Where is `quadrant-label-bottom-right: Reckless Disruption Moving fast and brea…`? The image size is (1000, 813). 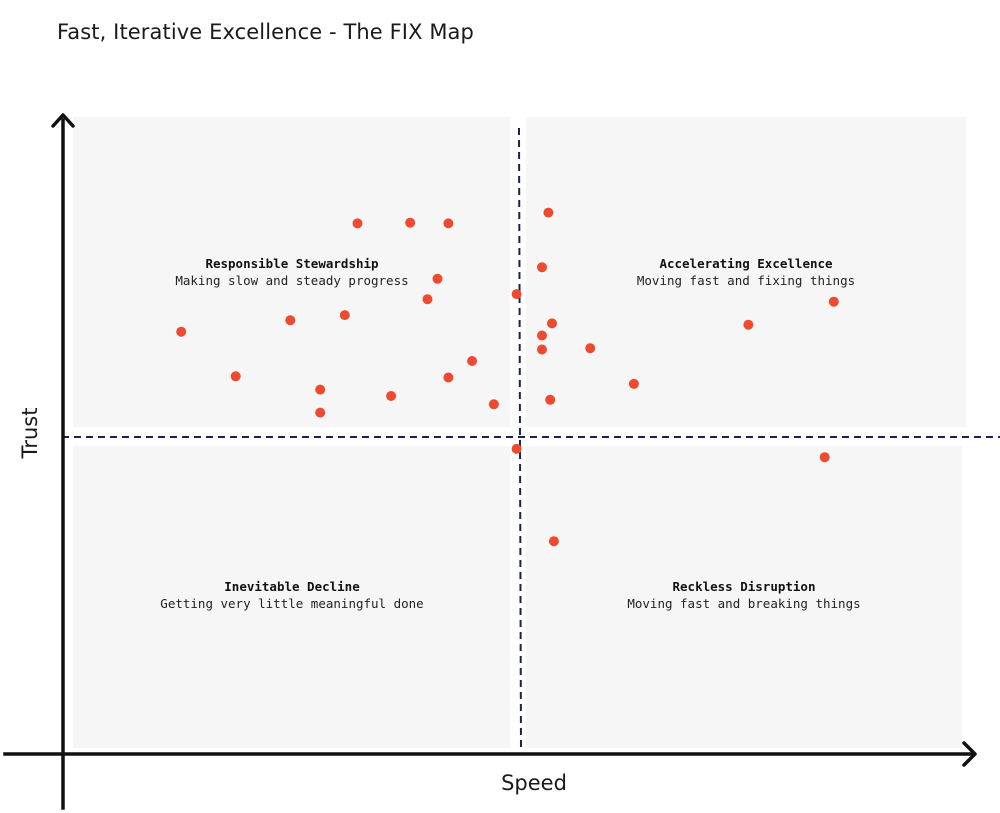
quadrant-label-bottom-right: Reckless Disruption Moving fast and brea… is located at coordinates (743, 595).